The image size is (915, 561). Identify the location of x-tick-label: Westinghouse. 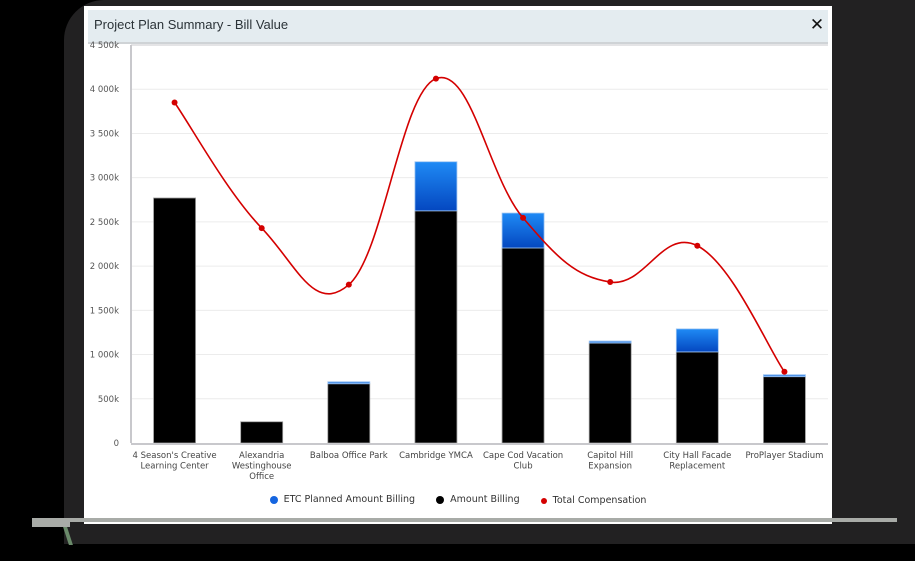
(262, 467).